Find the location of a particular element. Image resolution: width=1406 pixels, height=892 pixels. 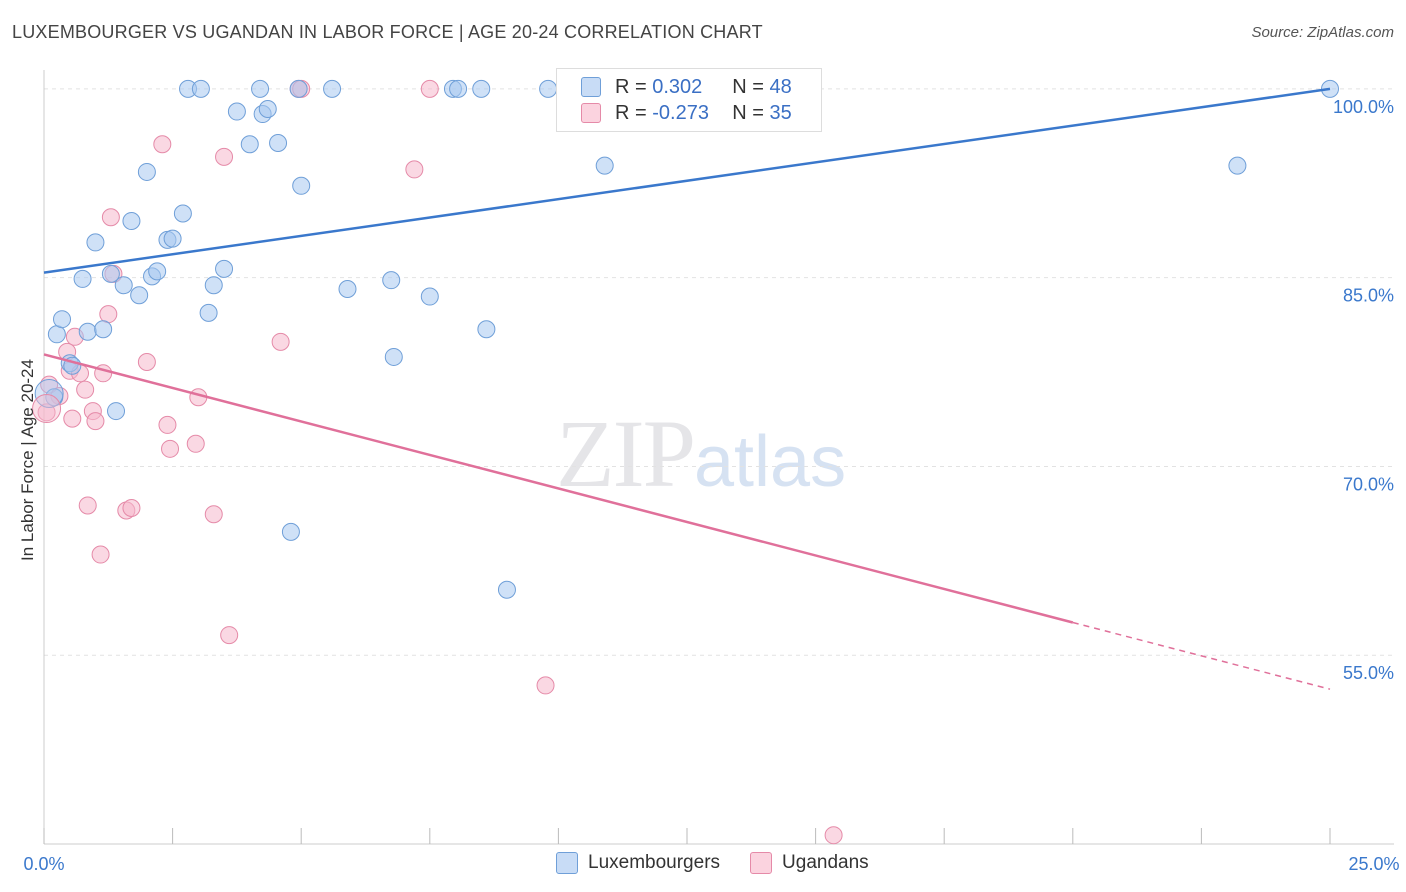

ugandan-trend-extension is located at coordinates (1201, 655).